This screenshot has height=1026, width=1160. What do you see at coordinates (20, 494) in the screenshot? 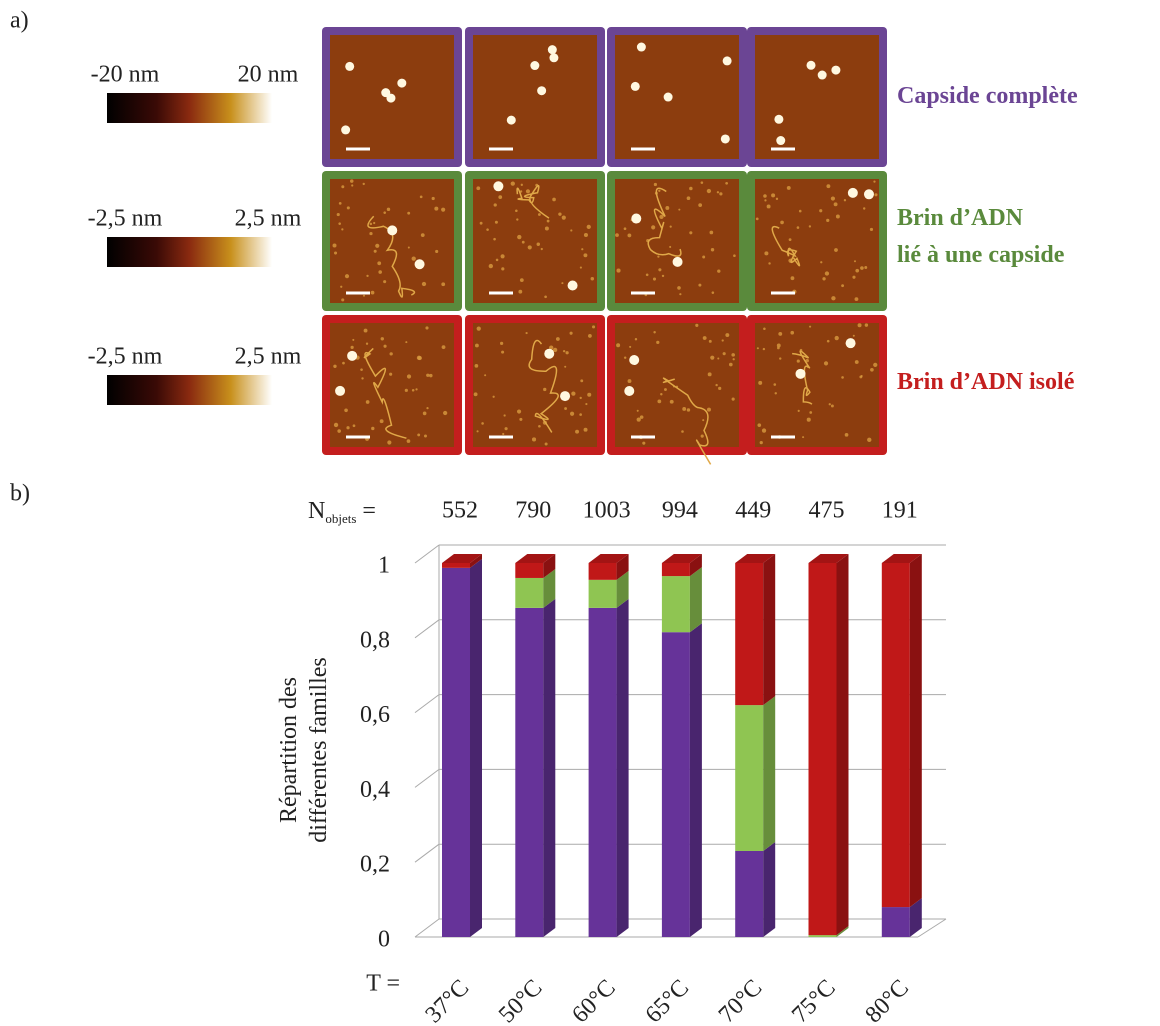
I see `panel-label: b)` at bounding box center [20, 494].